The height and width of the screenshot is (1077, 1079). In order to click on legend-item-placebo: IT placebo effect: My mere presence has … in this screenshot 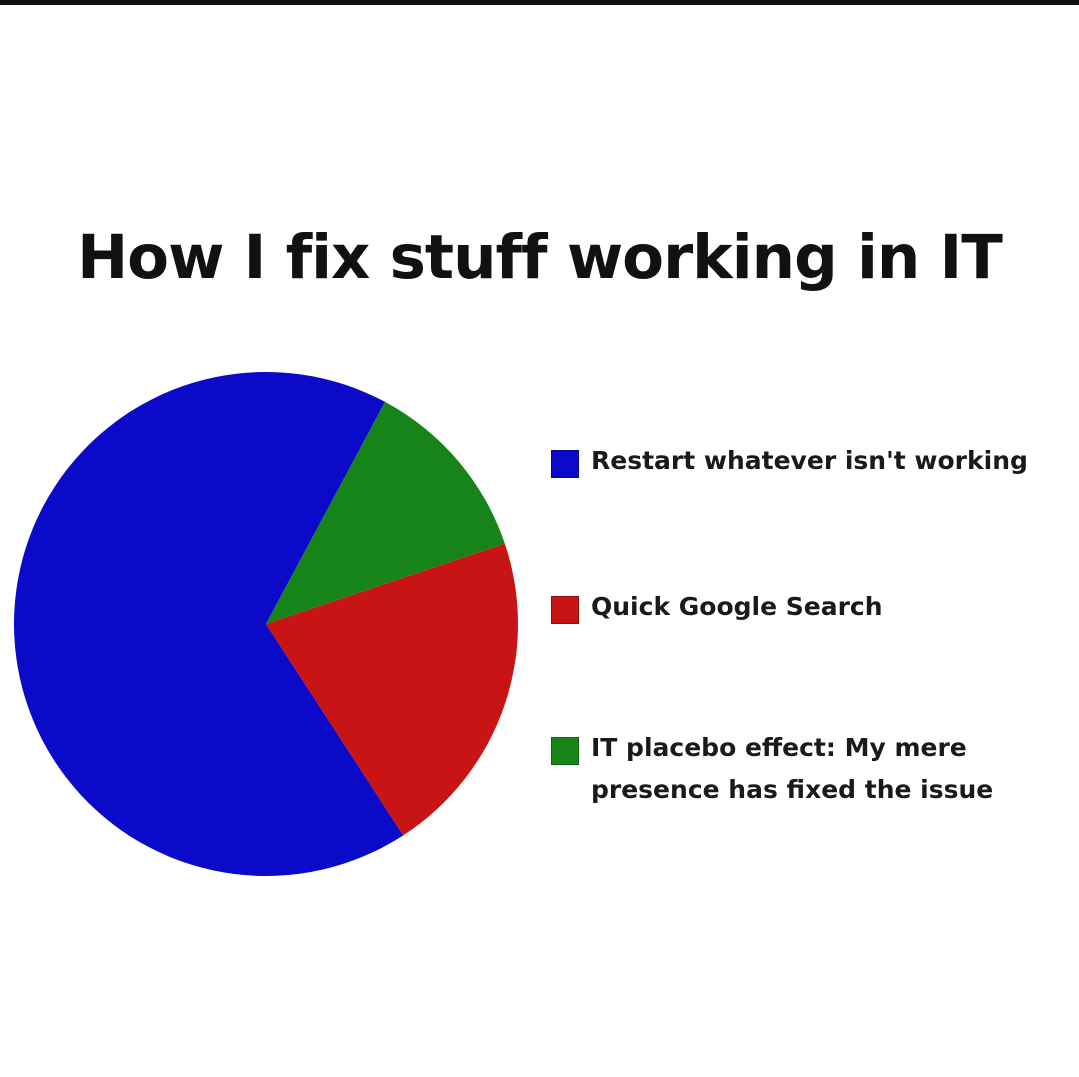, I will do `click(791, 772)`.